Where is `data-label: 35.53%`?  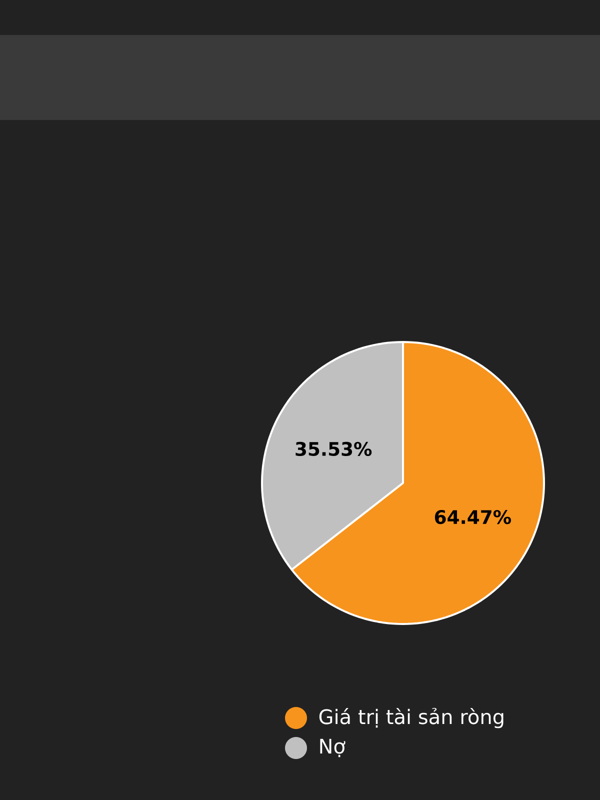
data-label: 35.53% is located at coordinates (334, 449).